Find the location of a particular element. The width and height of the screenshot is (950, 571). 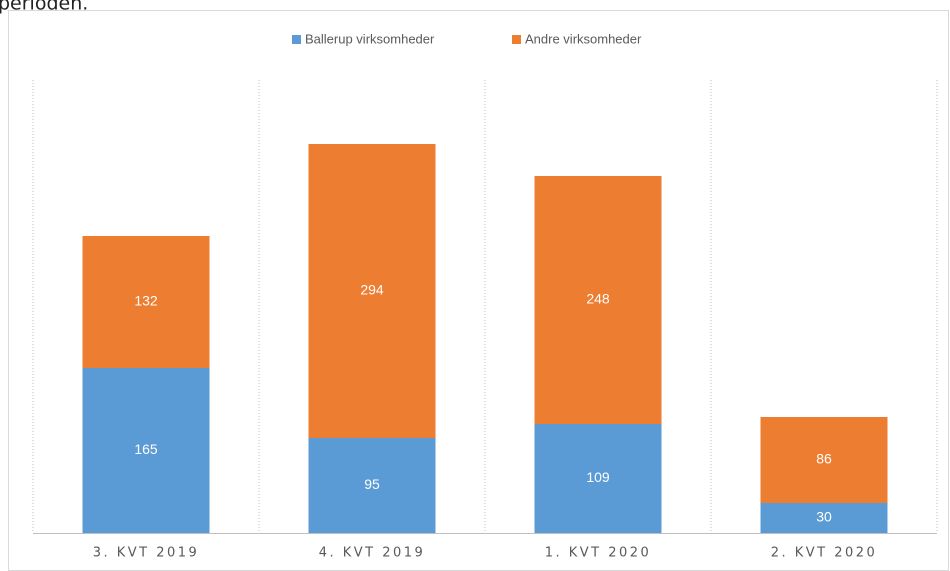

data-label: 95 is located at coordinates (372, 484).